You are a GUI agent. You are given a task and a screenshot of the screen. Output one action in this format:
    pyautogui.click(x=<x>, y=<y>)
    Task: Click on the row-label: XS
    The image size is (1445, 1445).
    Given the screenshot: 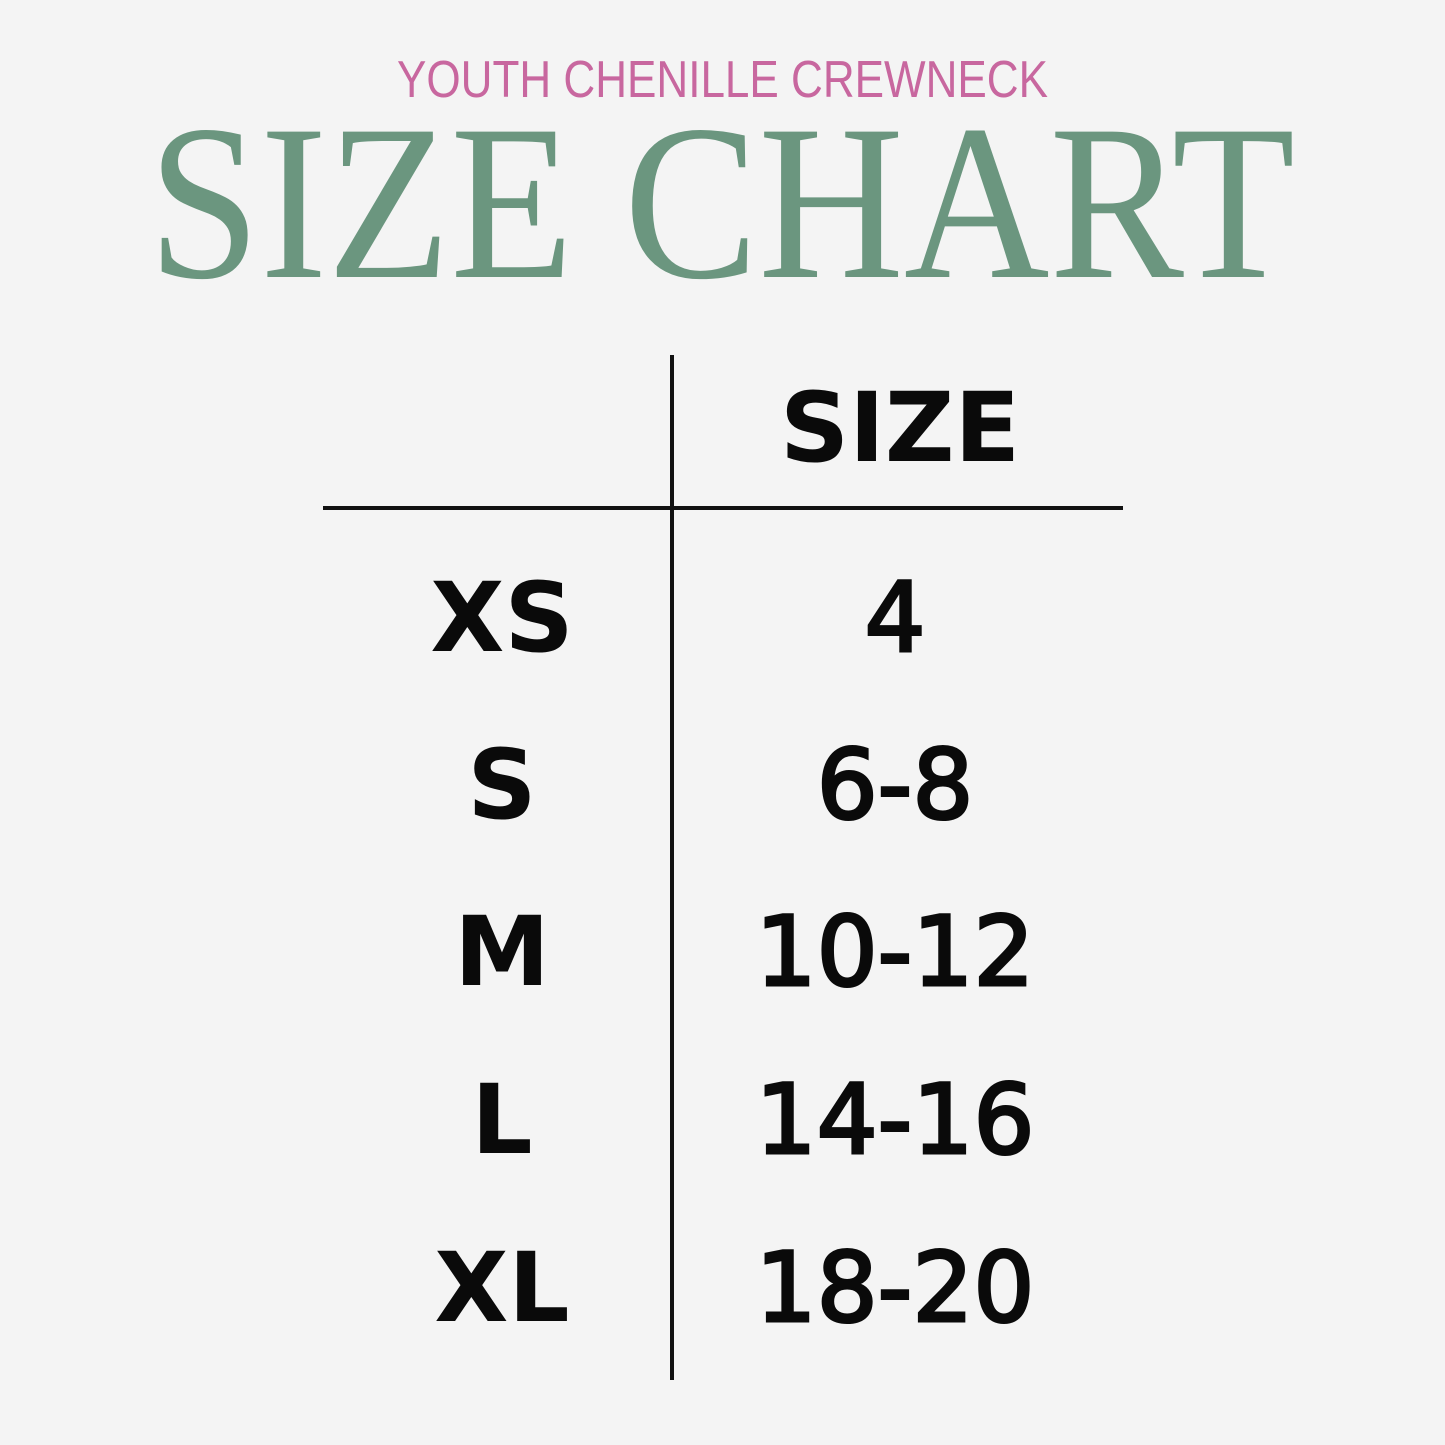 What is the action you would take?
    pyautogui.click(x=502, y=618)
    